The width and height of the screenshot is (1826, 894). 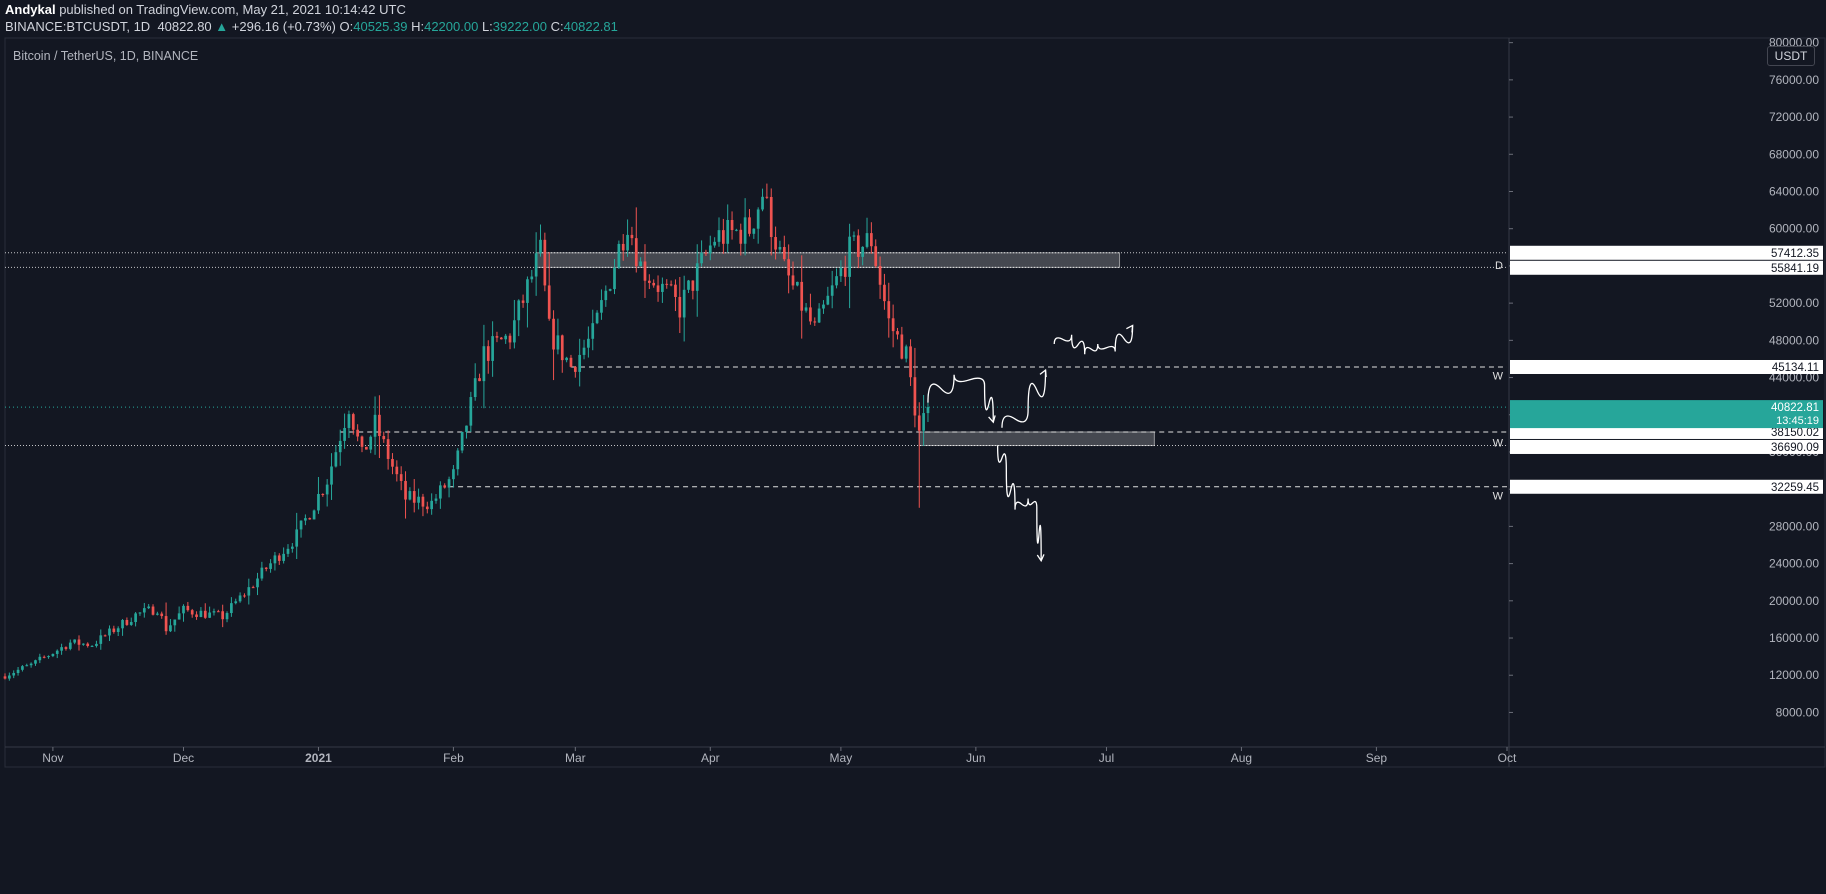 What do you see at coordinates (1036, 439) in the screenshot?
I see `supply-demand-zone` at bounding box center [1036, 439].